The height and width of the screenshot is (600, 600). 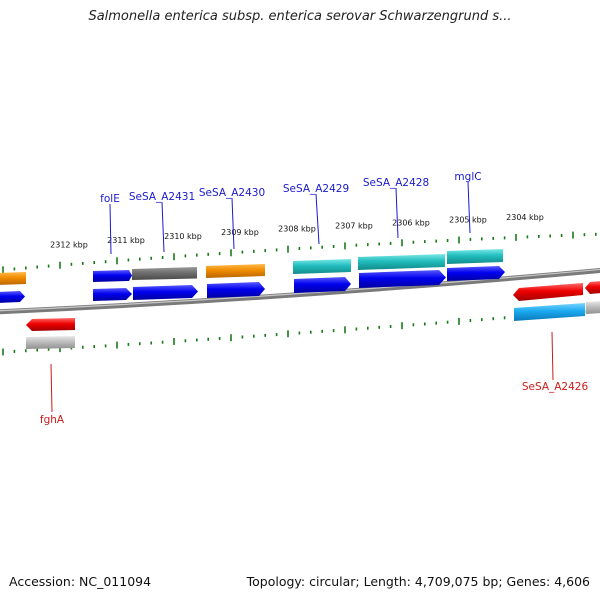 I want to click on label-mglC: mglC, so click(x=467, y=177).